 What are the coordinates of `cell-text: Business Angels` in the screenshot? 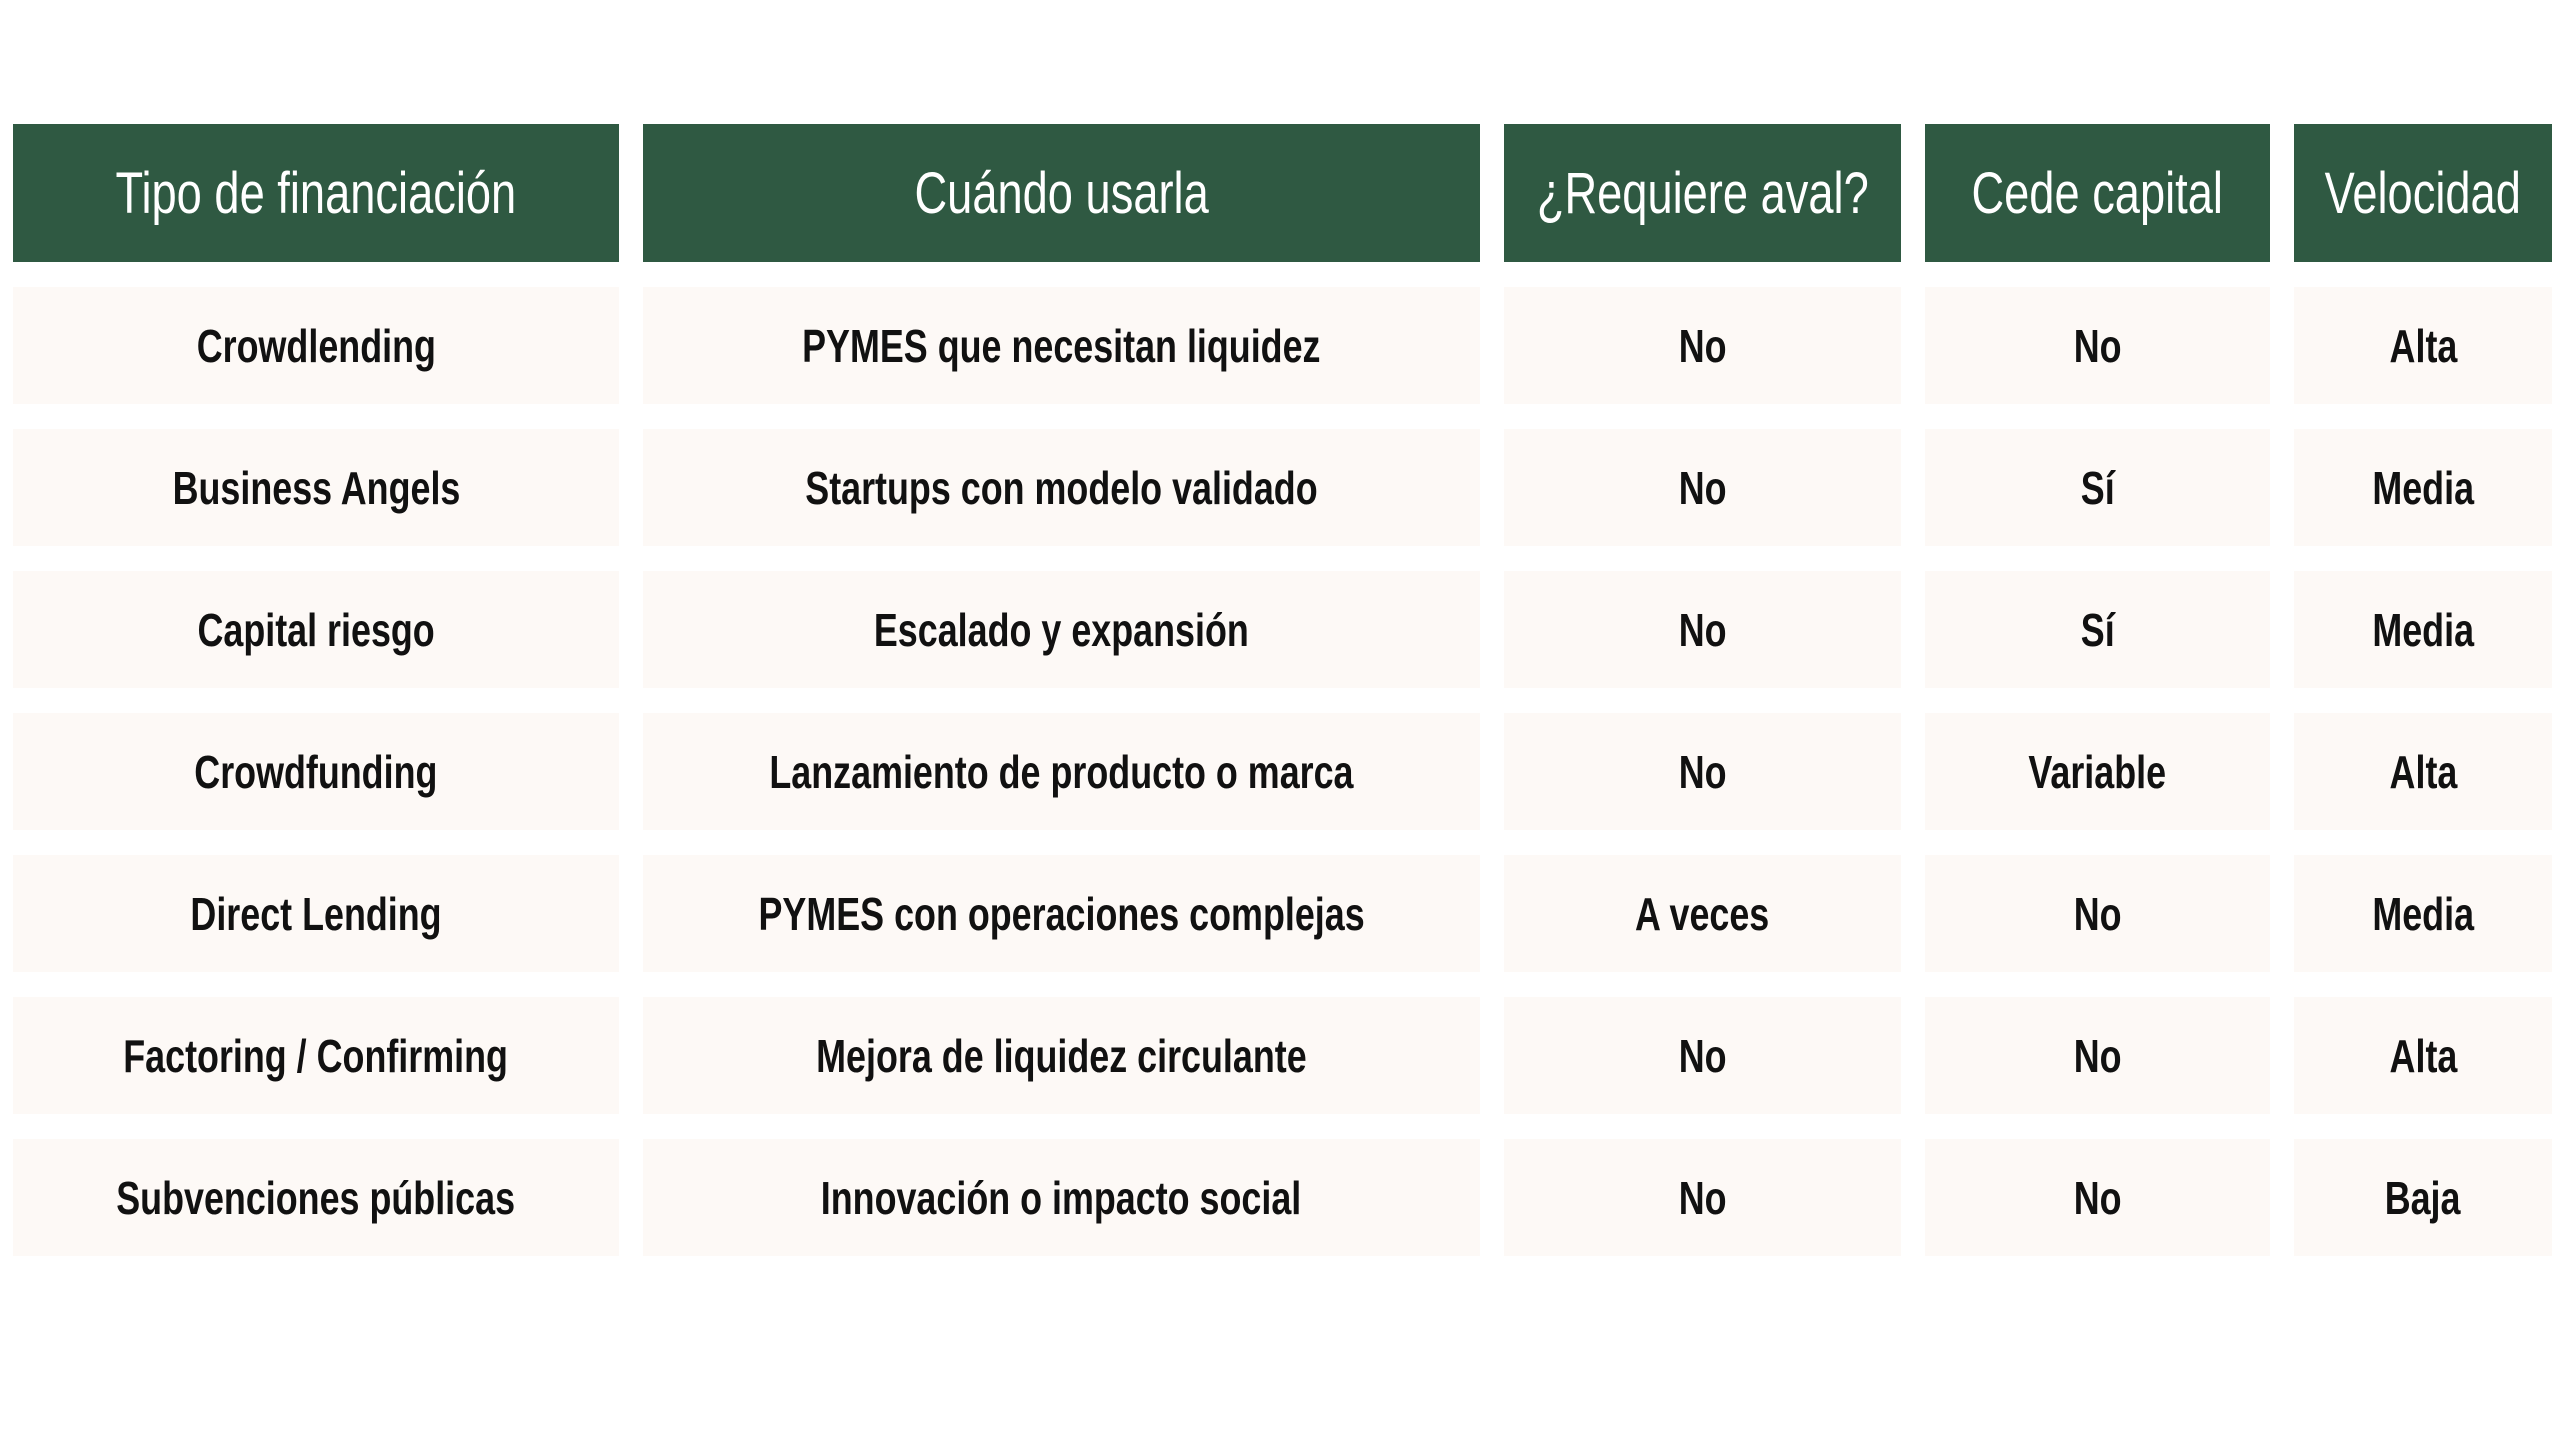 It's located at (316, 487).